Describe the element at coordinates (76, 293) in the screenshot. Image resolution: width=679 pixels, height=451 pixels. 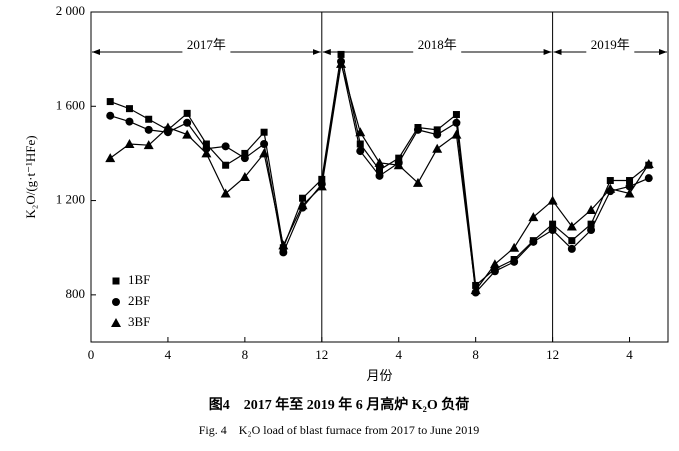
I see `y-tick-label: 800` at that location.